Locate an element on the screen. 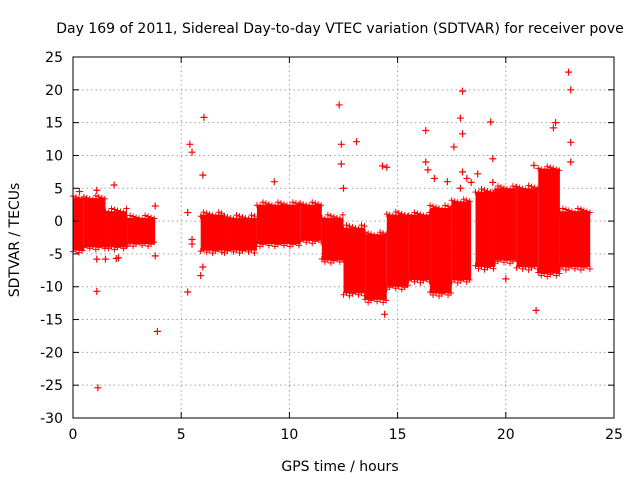 The image size is (640, 480). y-tick-label: 20 is located at coordinates (54, 91).